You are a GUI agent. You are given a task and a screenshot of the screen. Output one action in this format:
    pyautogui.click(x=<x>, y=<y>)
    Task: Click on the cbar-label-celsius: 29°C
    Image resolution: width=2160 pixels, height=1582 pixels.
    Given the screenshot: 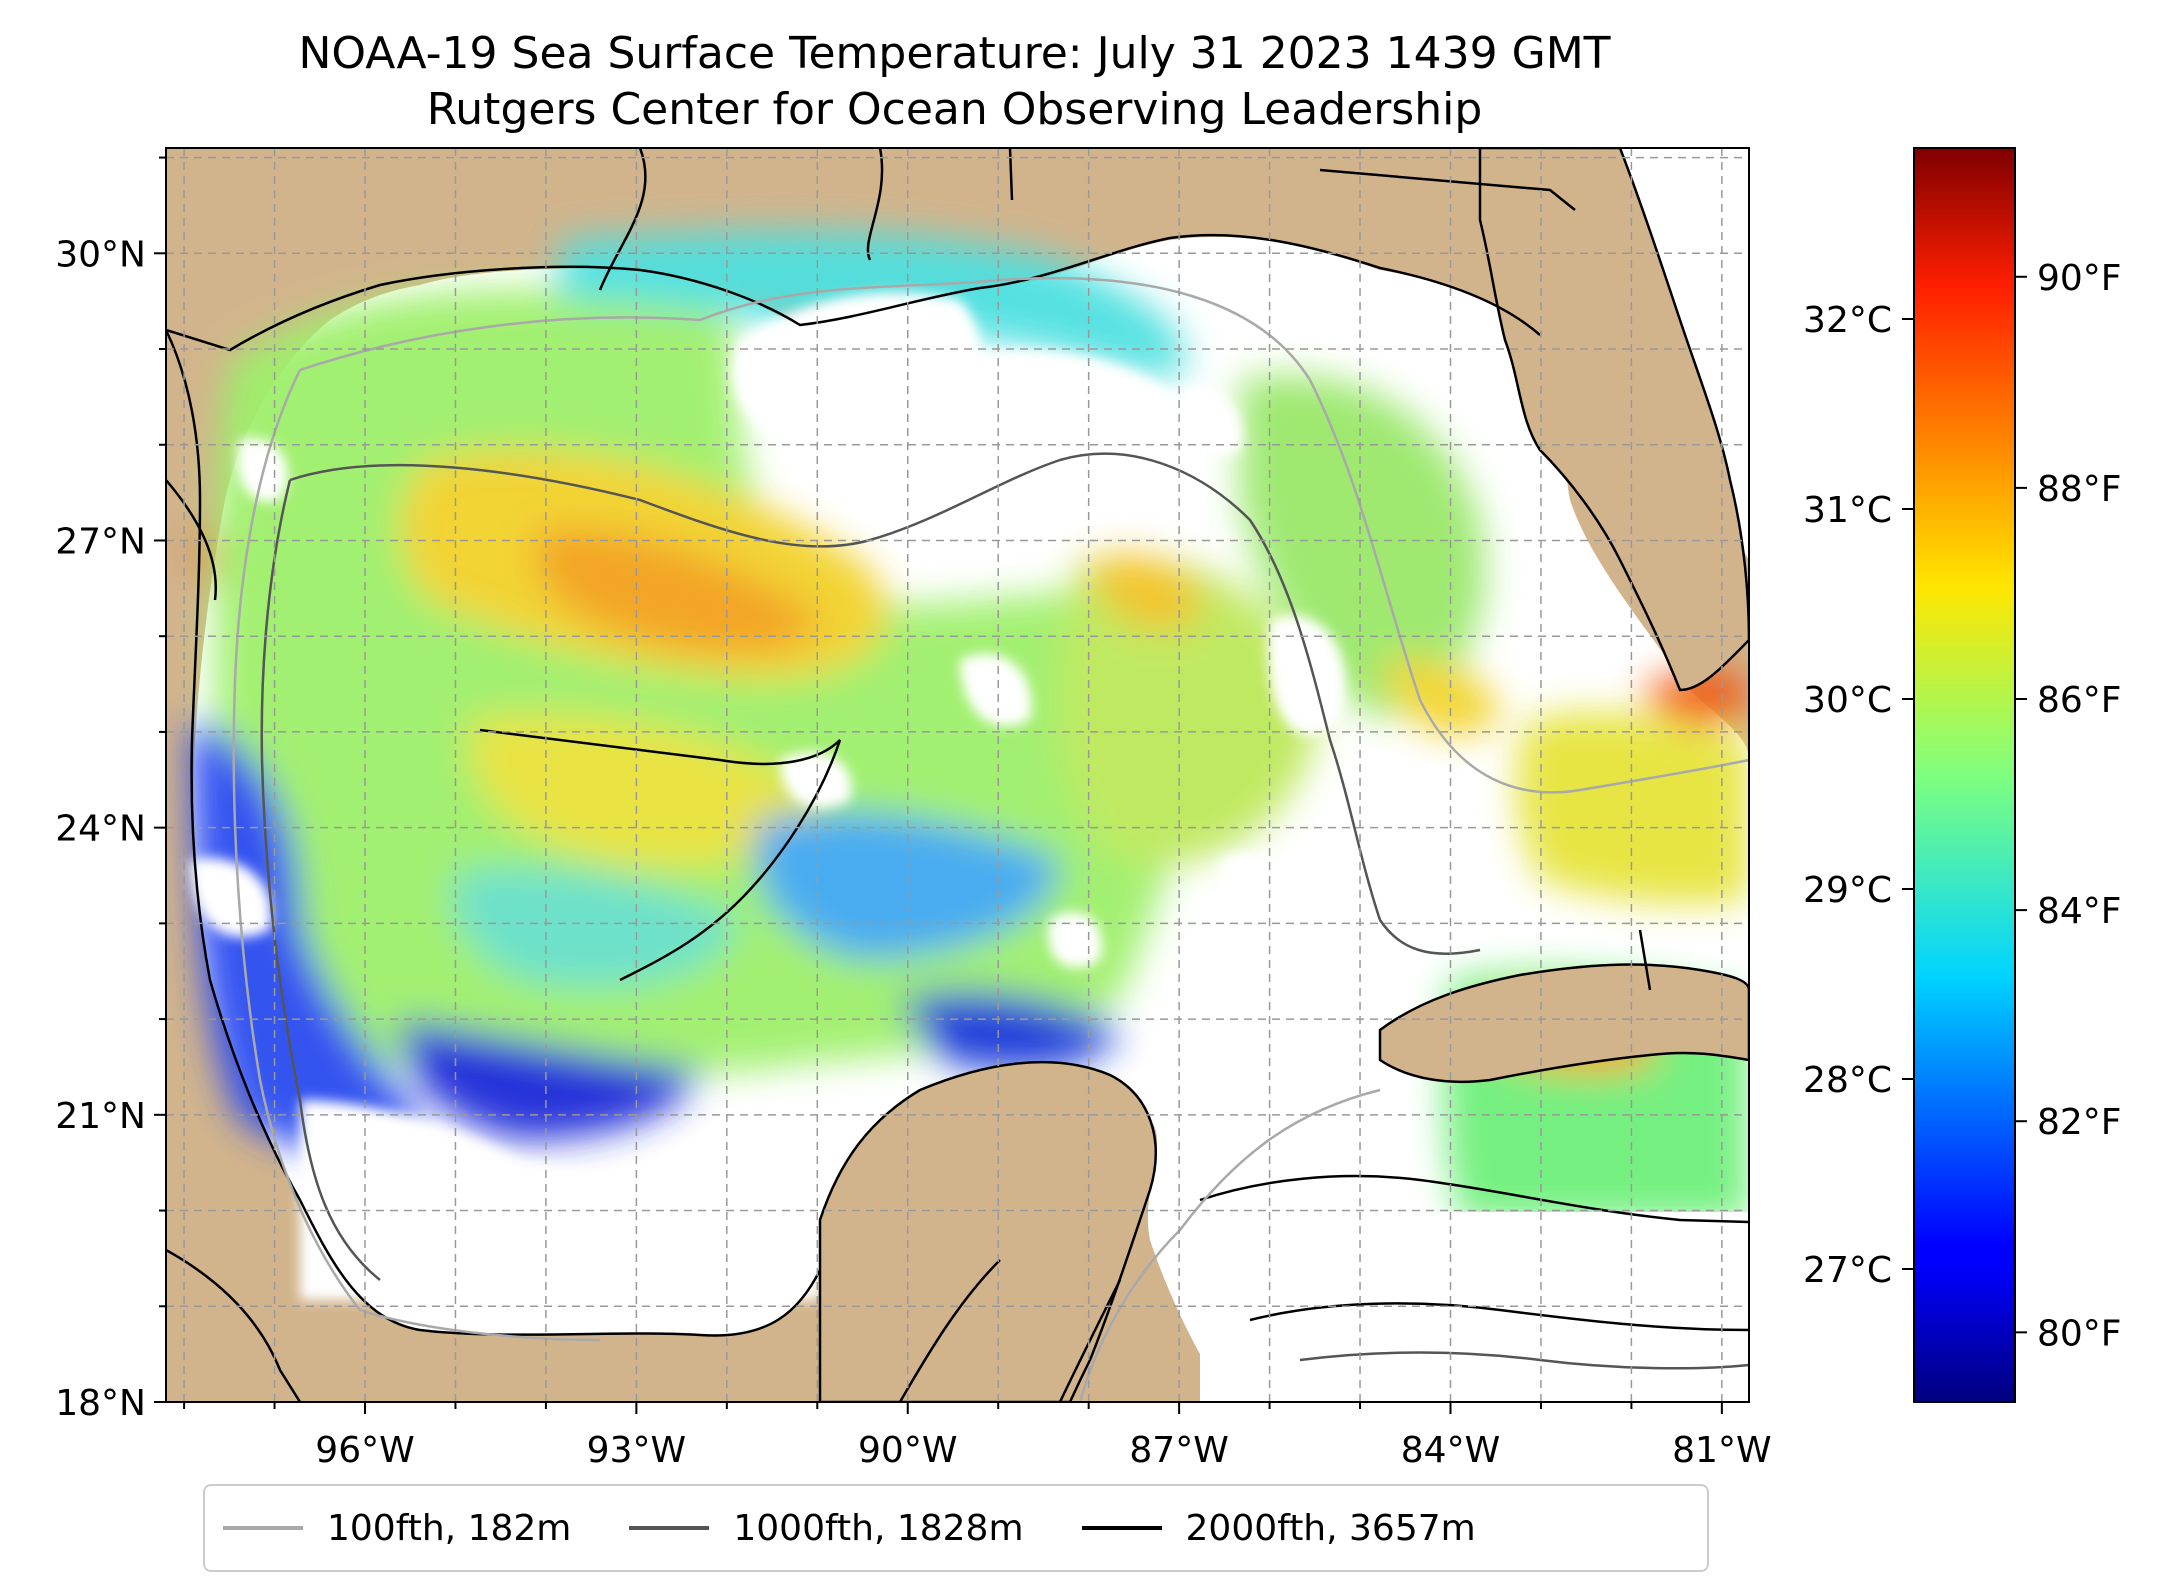 What is the action you would take?
    pyautogui.click(x=1847, y=890)
    